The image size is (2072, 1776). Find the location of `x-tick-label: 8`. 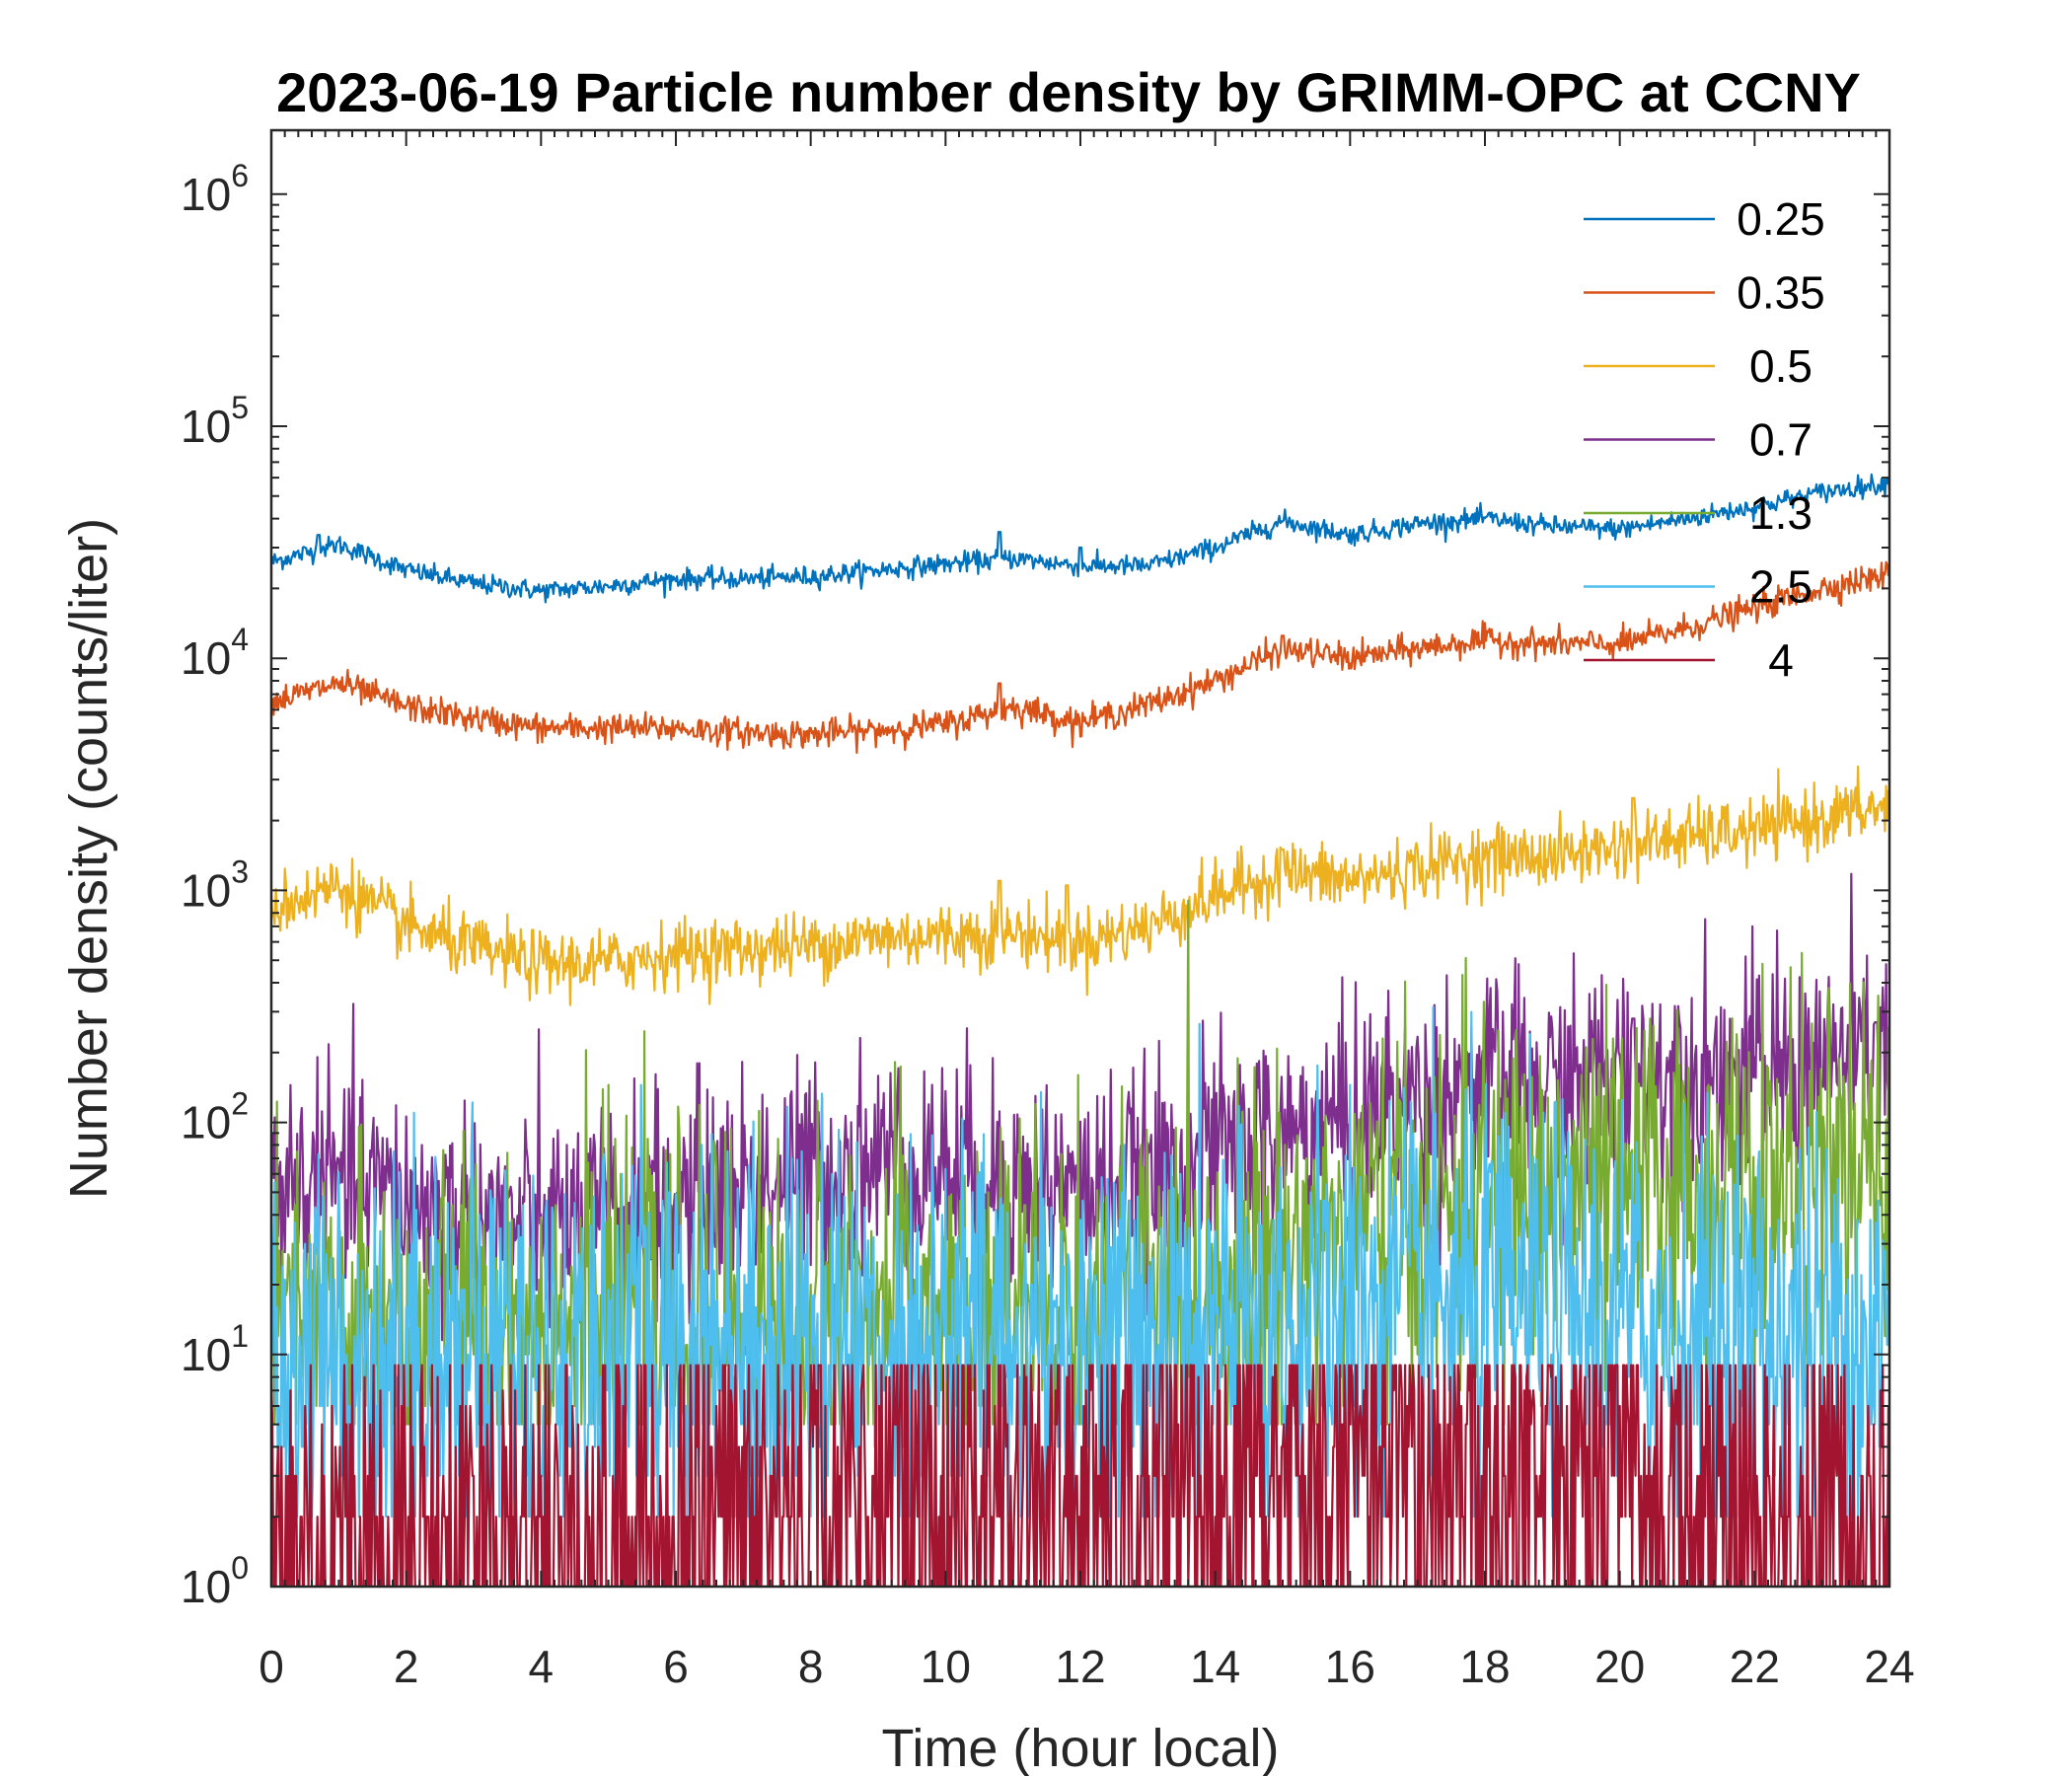

x-tick-label: 8 is located at coordinates (811, 1667).